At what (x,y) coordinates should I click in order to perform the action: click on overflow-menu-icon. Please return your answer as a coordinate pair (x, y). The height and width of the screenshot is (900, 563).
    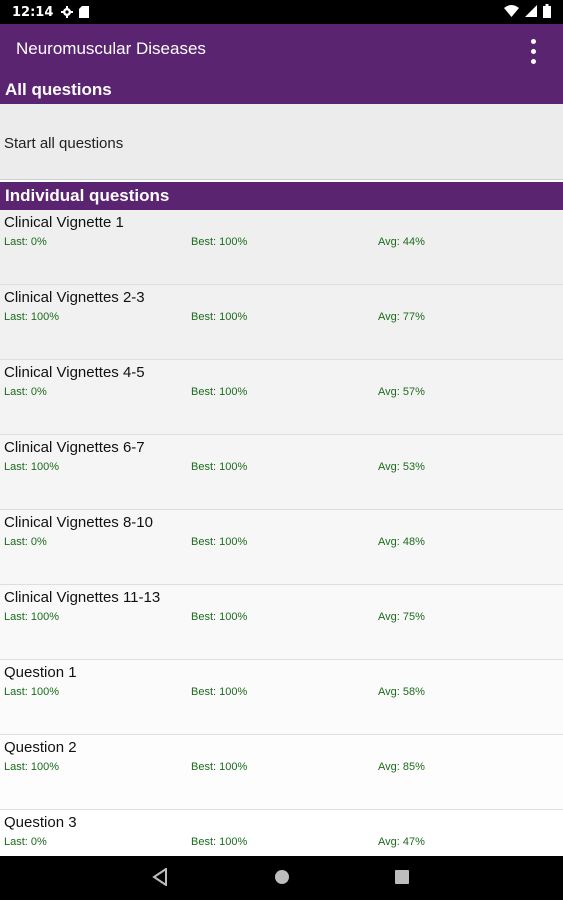
    Looking at the image, I should click on (533, 51).